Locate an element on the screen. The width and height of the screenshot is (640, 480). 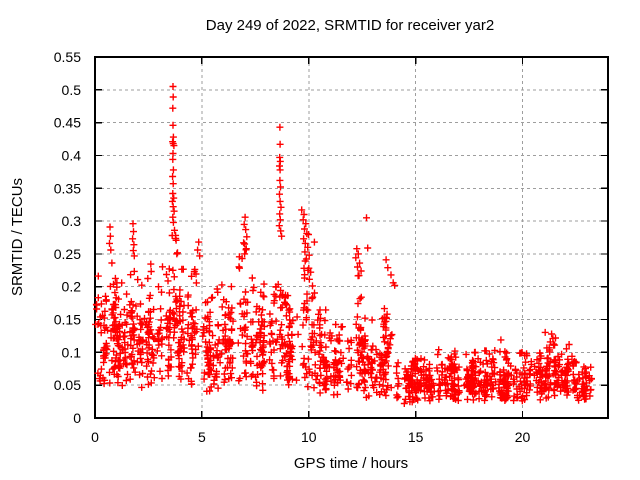
x-axis-label: GPS time / hours is located at coordinates (351, 463).